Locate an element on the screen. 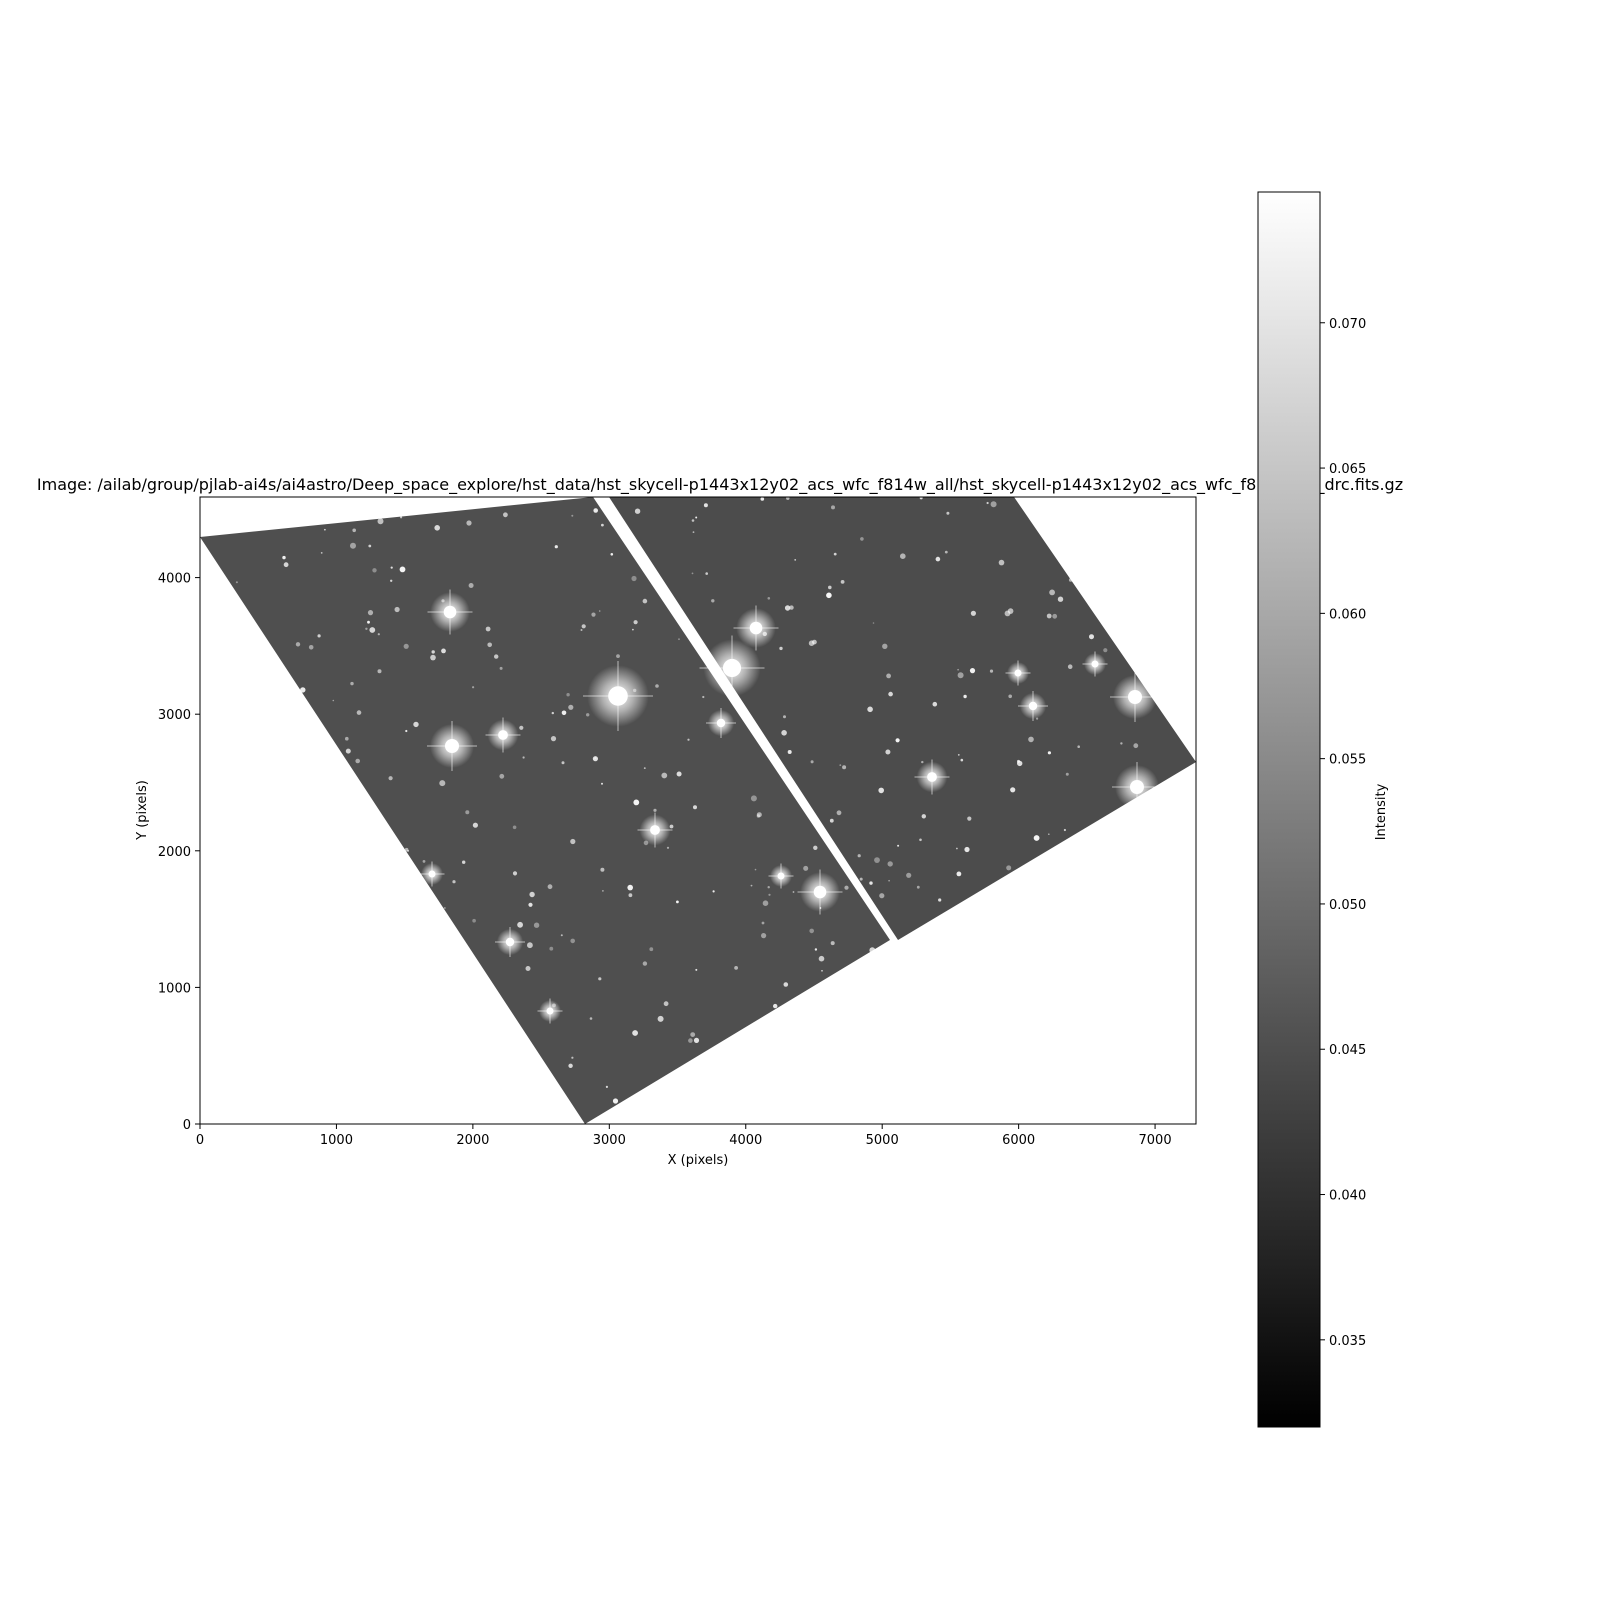 The width and height of the screenshot is (1600, 1600). colorbar-ticks: 0.035 0.040 0.045 0.050 0.055 0.060 0.065 0.070 is located at coordinates (1343, 833).